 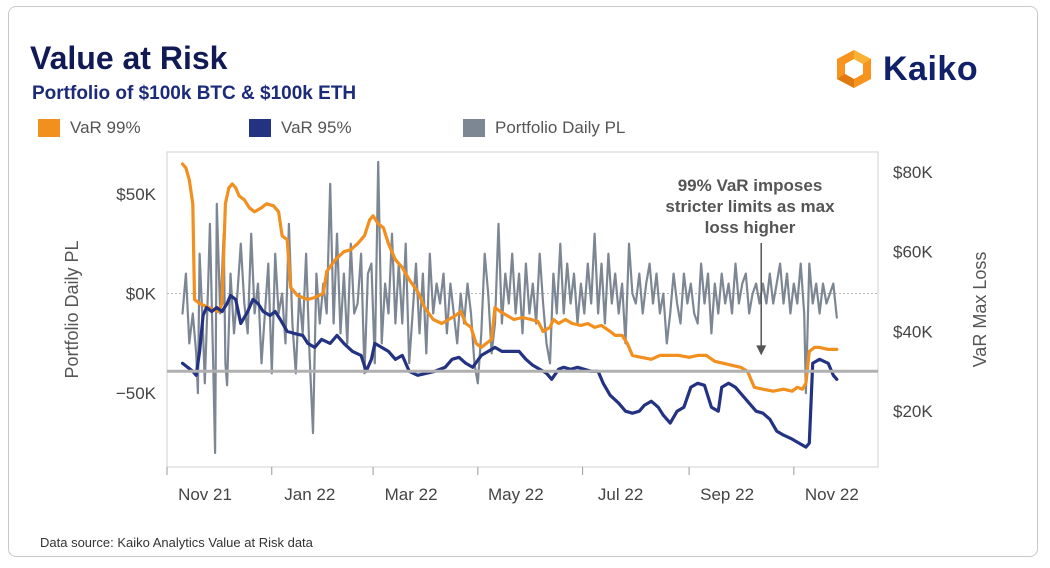 What do you see at coordinates (49, 128) in the screenshot?
I see `legend-swatch-var99` at bounding box center [49, 128].